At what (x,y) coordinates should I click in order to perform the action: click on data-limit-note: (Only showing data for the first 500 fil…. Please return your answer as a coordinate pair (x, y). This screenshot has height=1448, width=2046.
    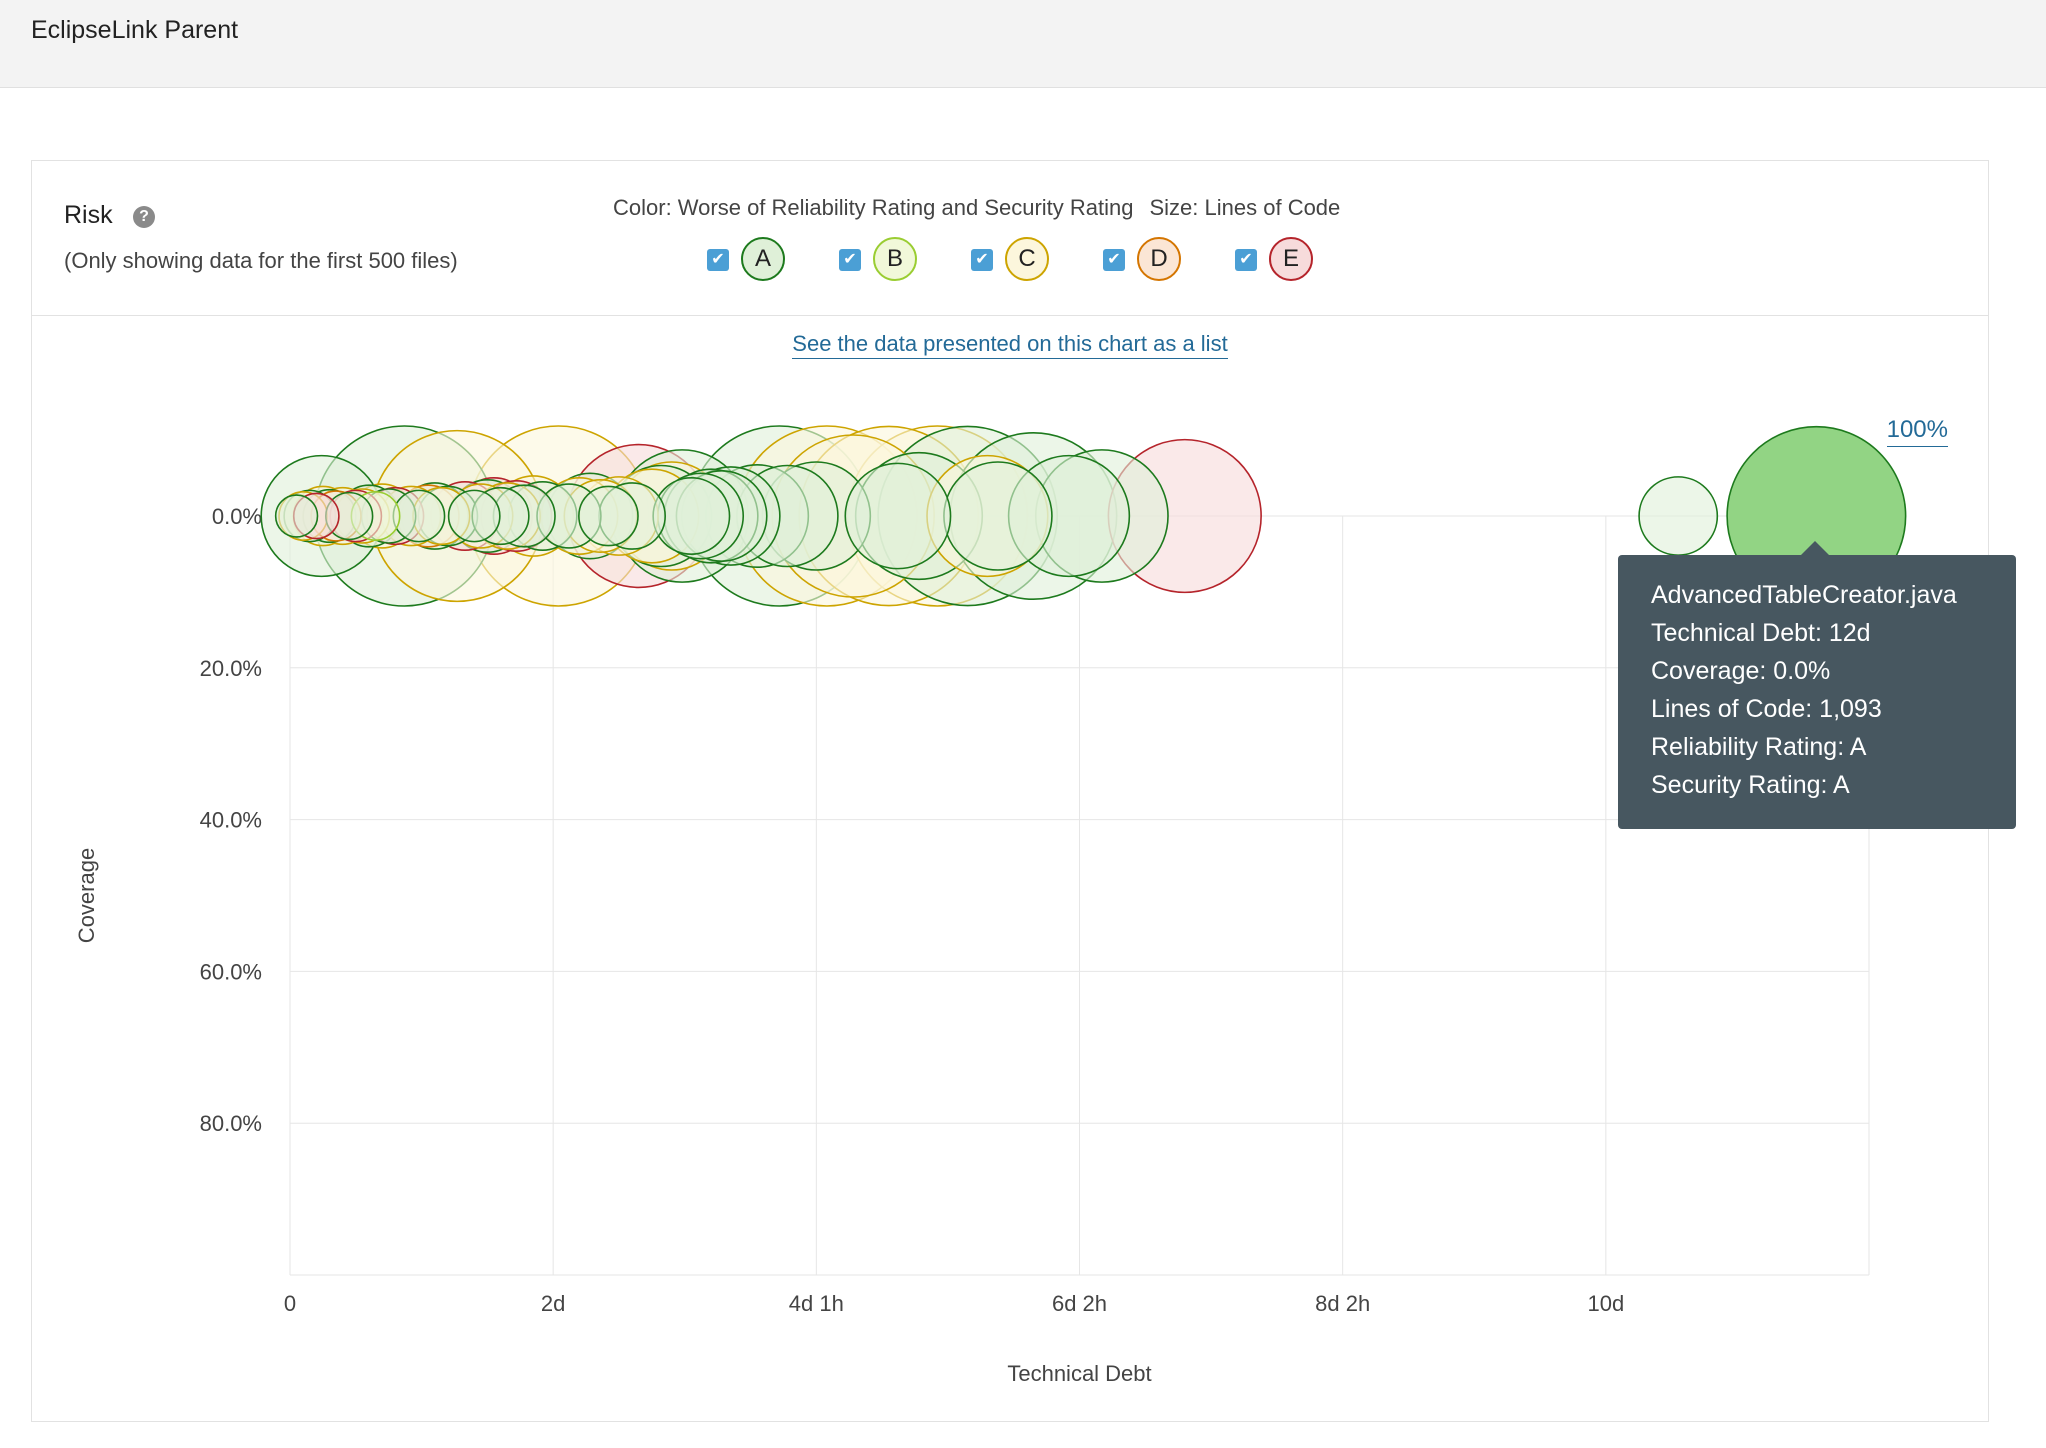
    Looking at the image, I should click on (261, 260).